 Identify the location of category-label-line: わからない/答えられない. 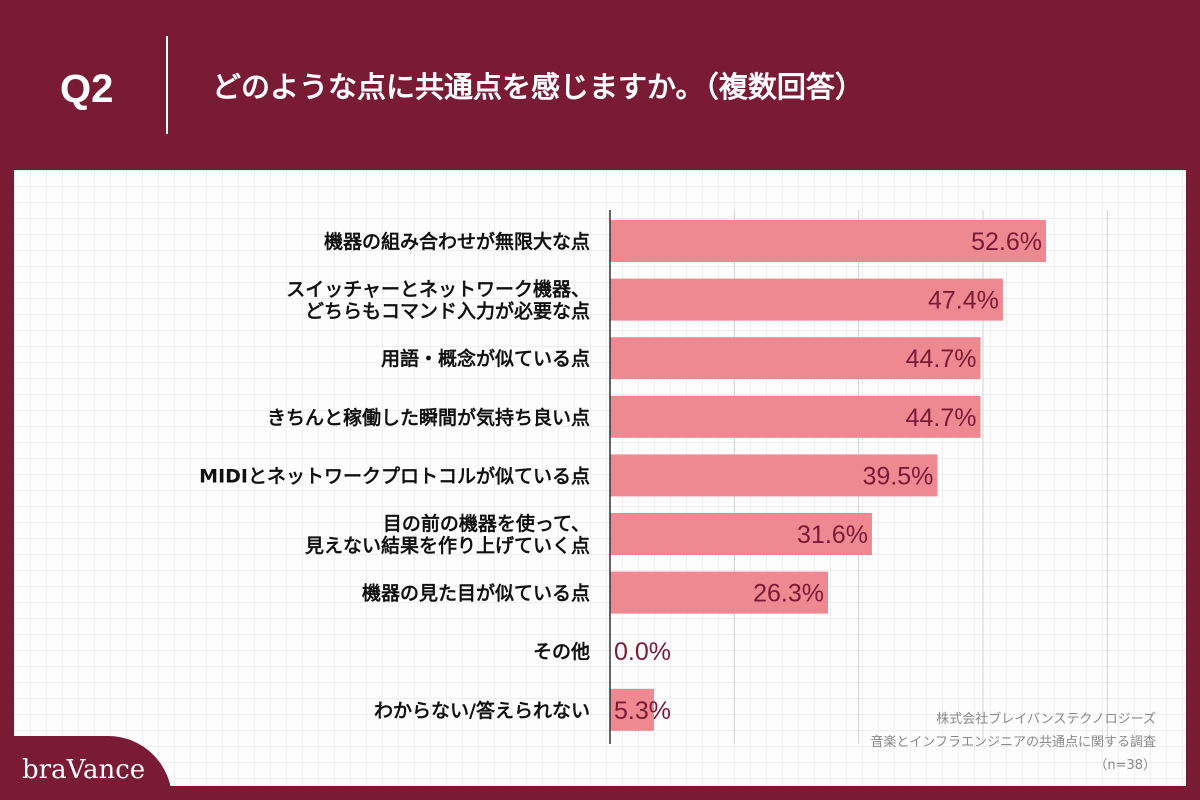
(482, 710).